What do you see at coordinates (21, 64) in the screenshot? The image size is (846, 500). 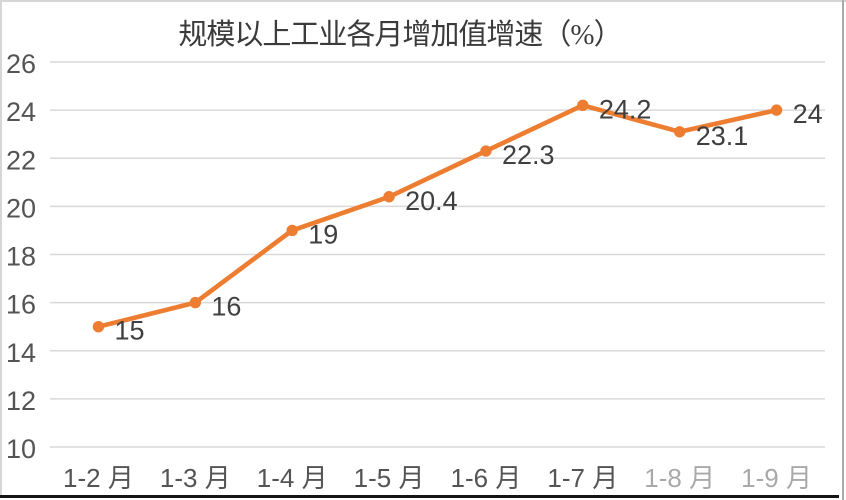 I see `y-tick-label: 26` at bounding box center [21, 64].